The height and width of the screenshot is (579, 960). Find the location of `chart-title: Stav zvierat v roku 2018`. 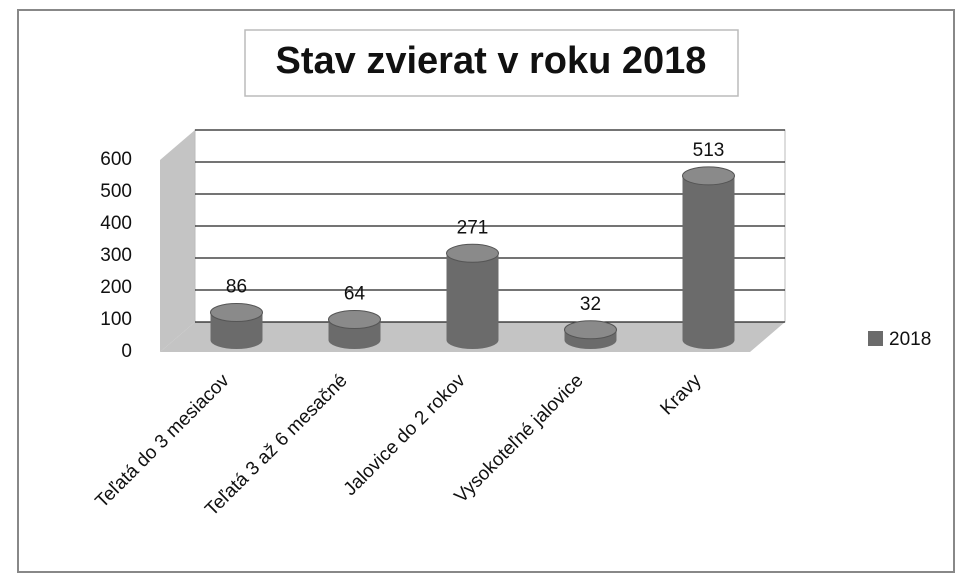

chart-title: Stav zvierat v roku 2018 is located at coordinates (491, 61).